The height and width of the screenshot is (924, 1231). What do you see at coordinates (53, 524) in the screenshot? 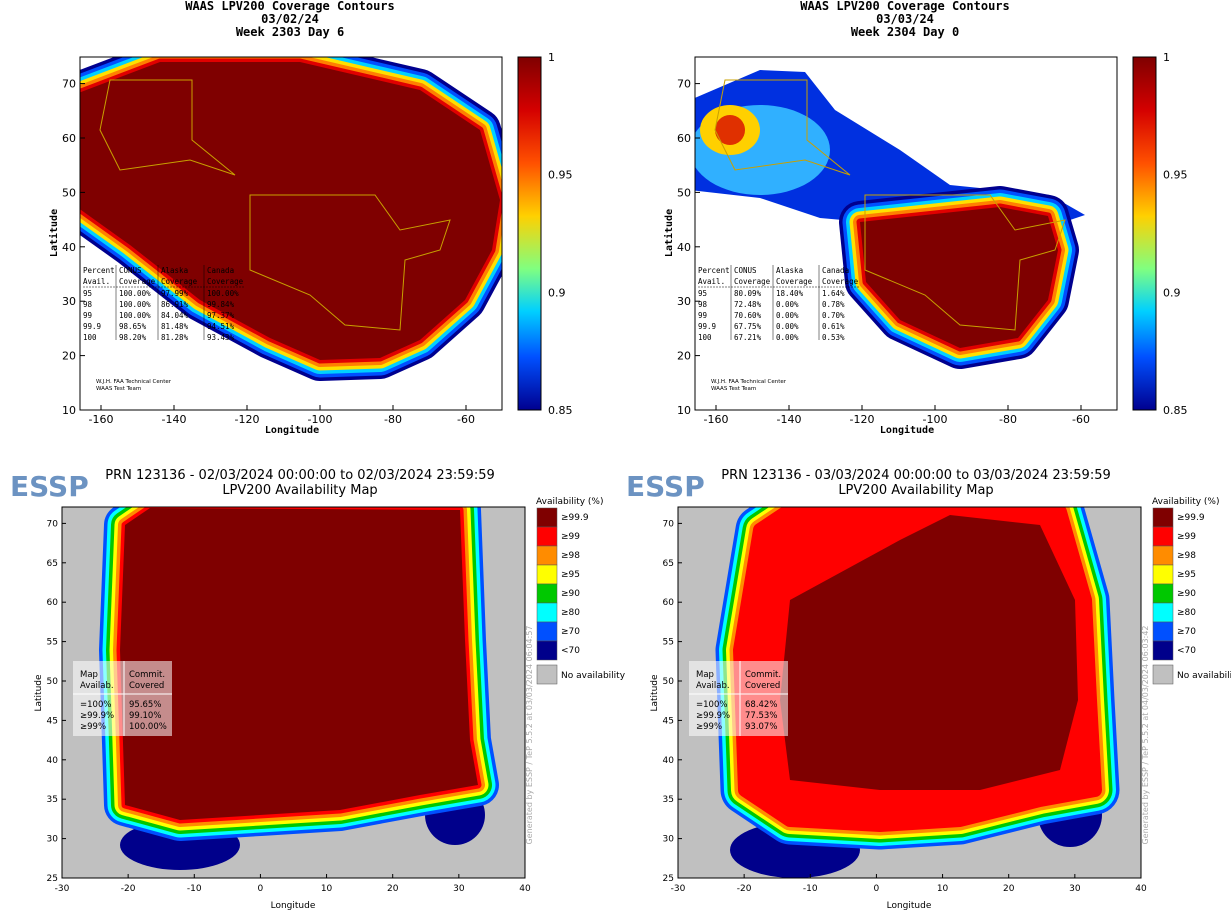
I see `y-tick-label: 70` at bounding box center [53, 524].